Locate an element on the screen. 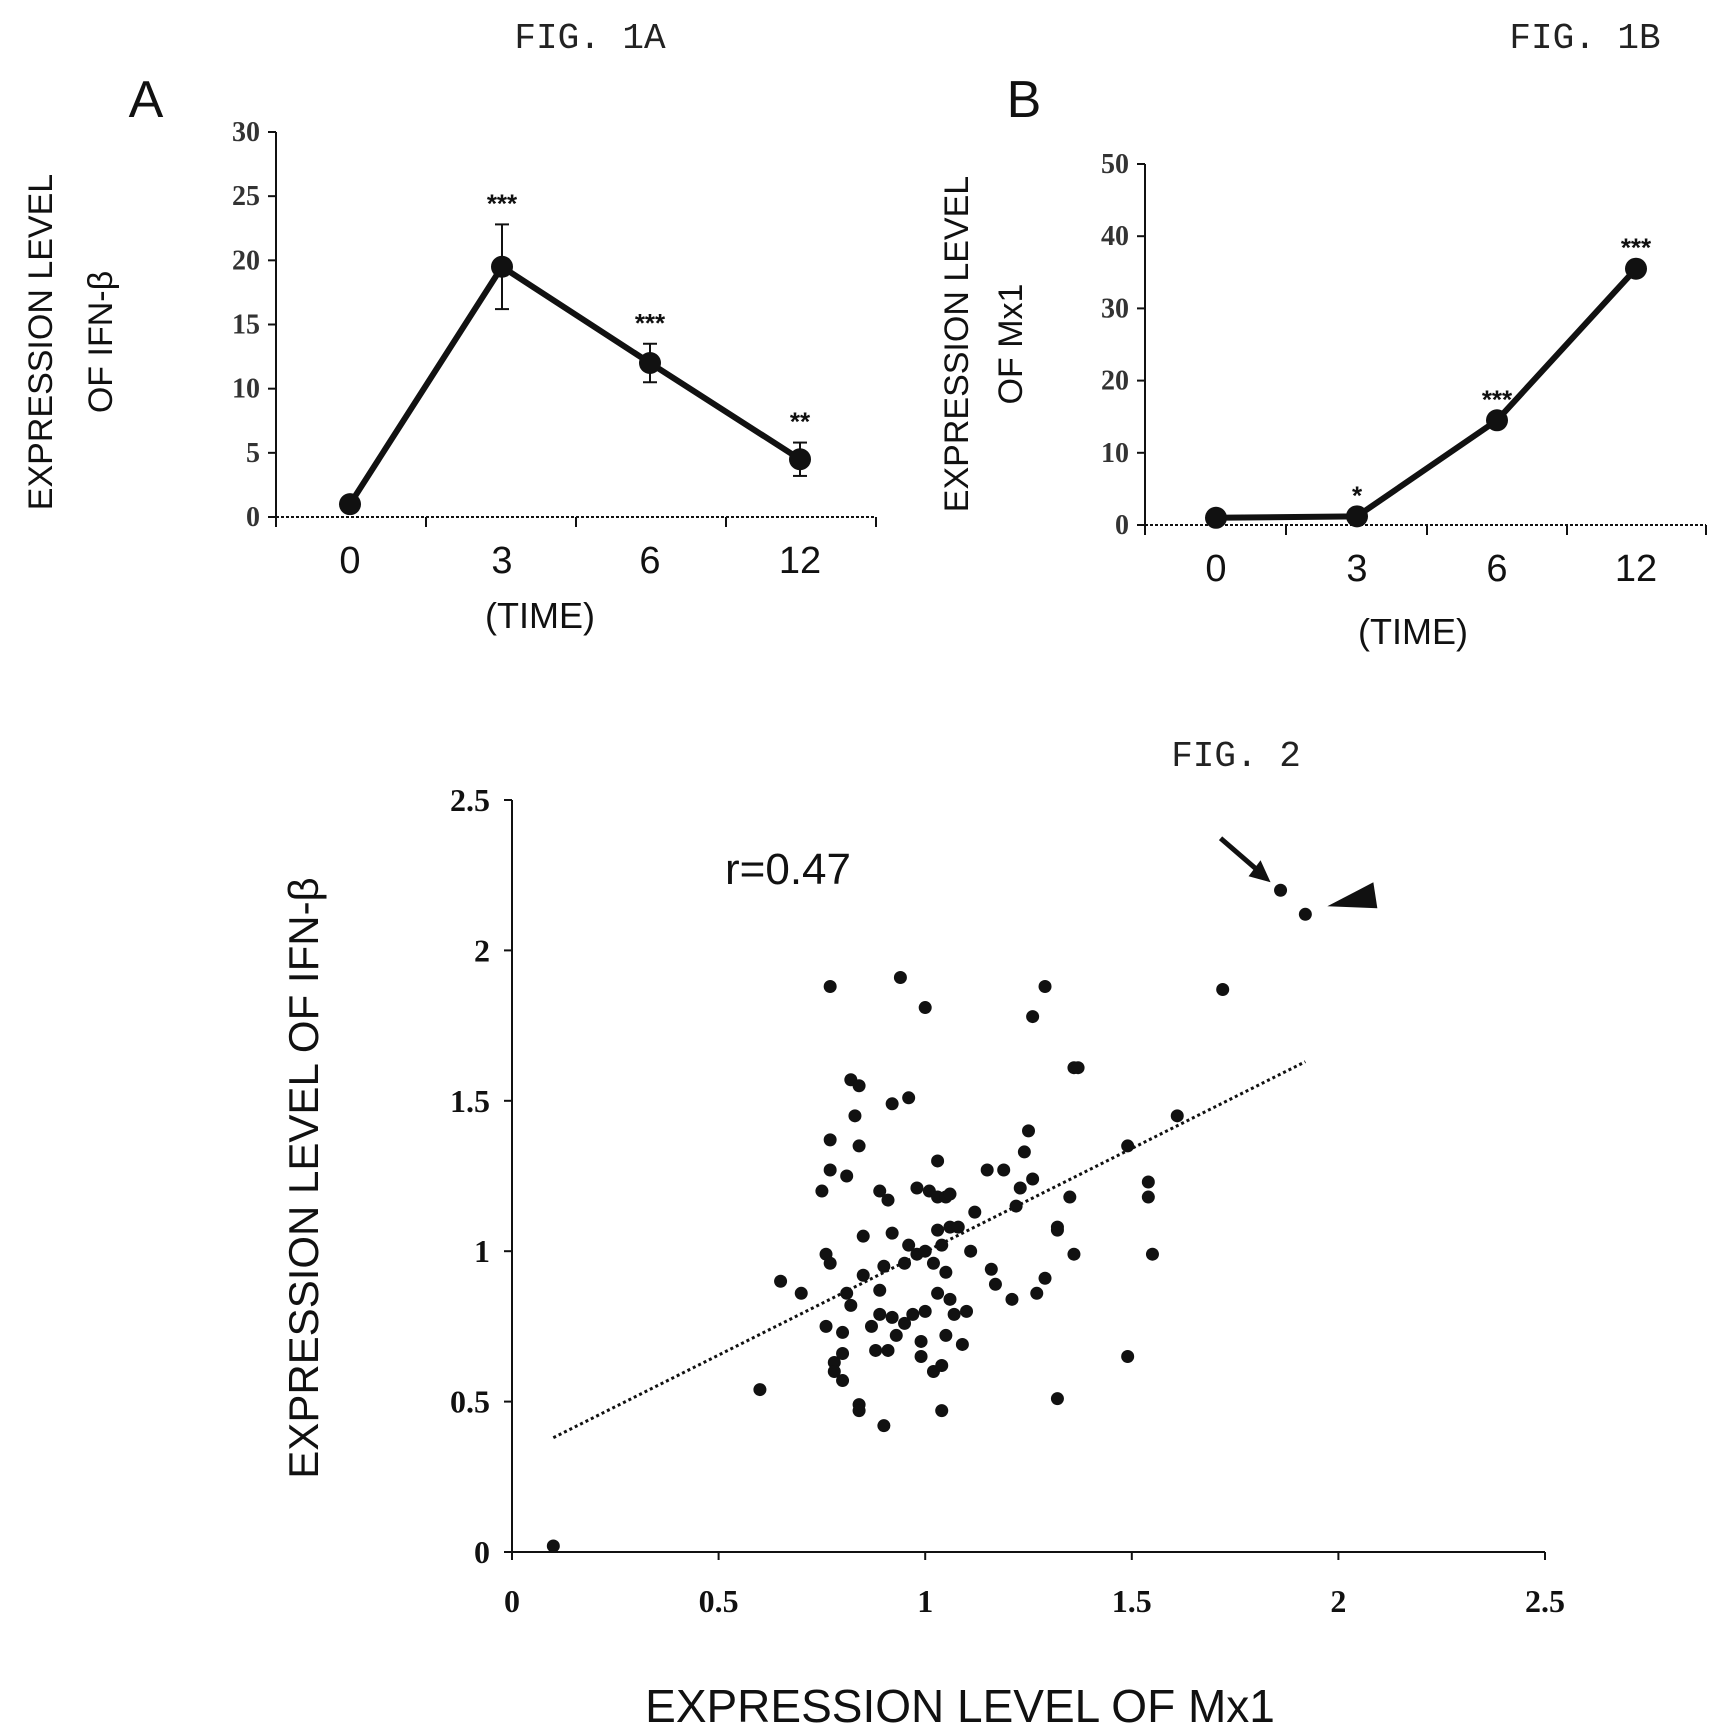 This screenshot has width=1716, height=1730. fig1b-series-line is located at coordinates (1427, 393).